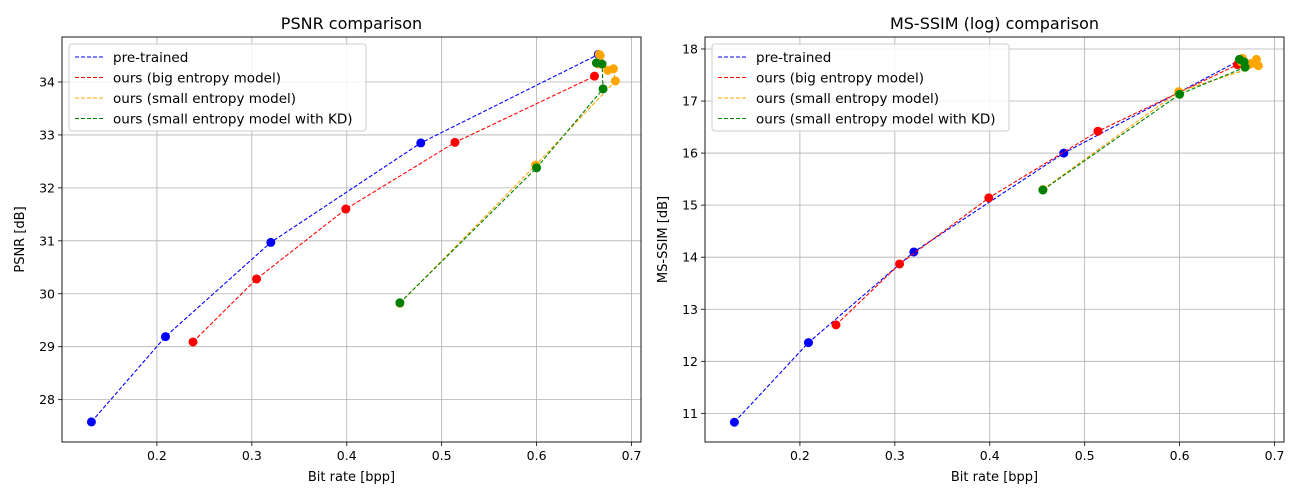 This screenshot has height=504, width=1300. What do you see at coordinates (1275, 455) in the screenshot?
I see `msssim-x-tick-label: 0.7` at bounding box center [1275, 455].